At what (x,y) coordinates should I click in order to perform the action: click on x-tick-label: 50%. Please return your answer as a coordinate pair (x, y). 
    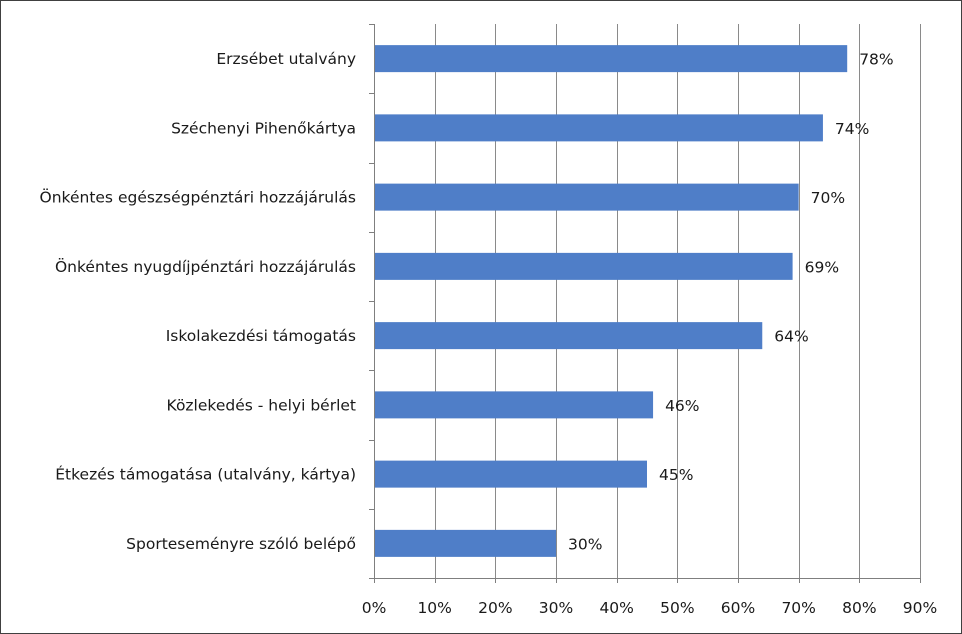
    Looking at the image, I should click on (677, 608).